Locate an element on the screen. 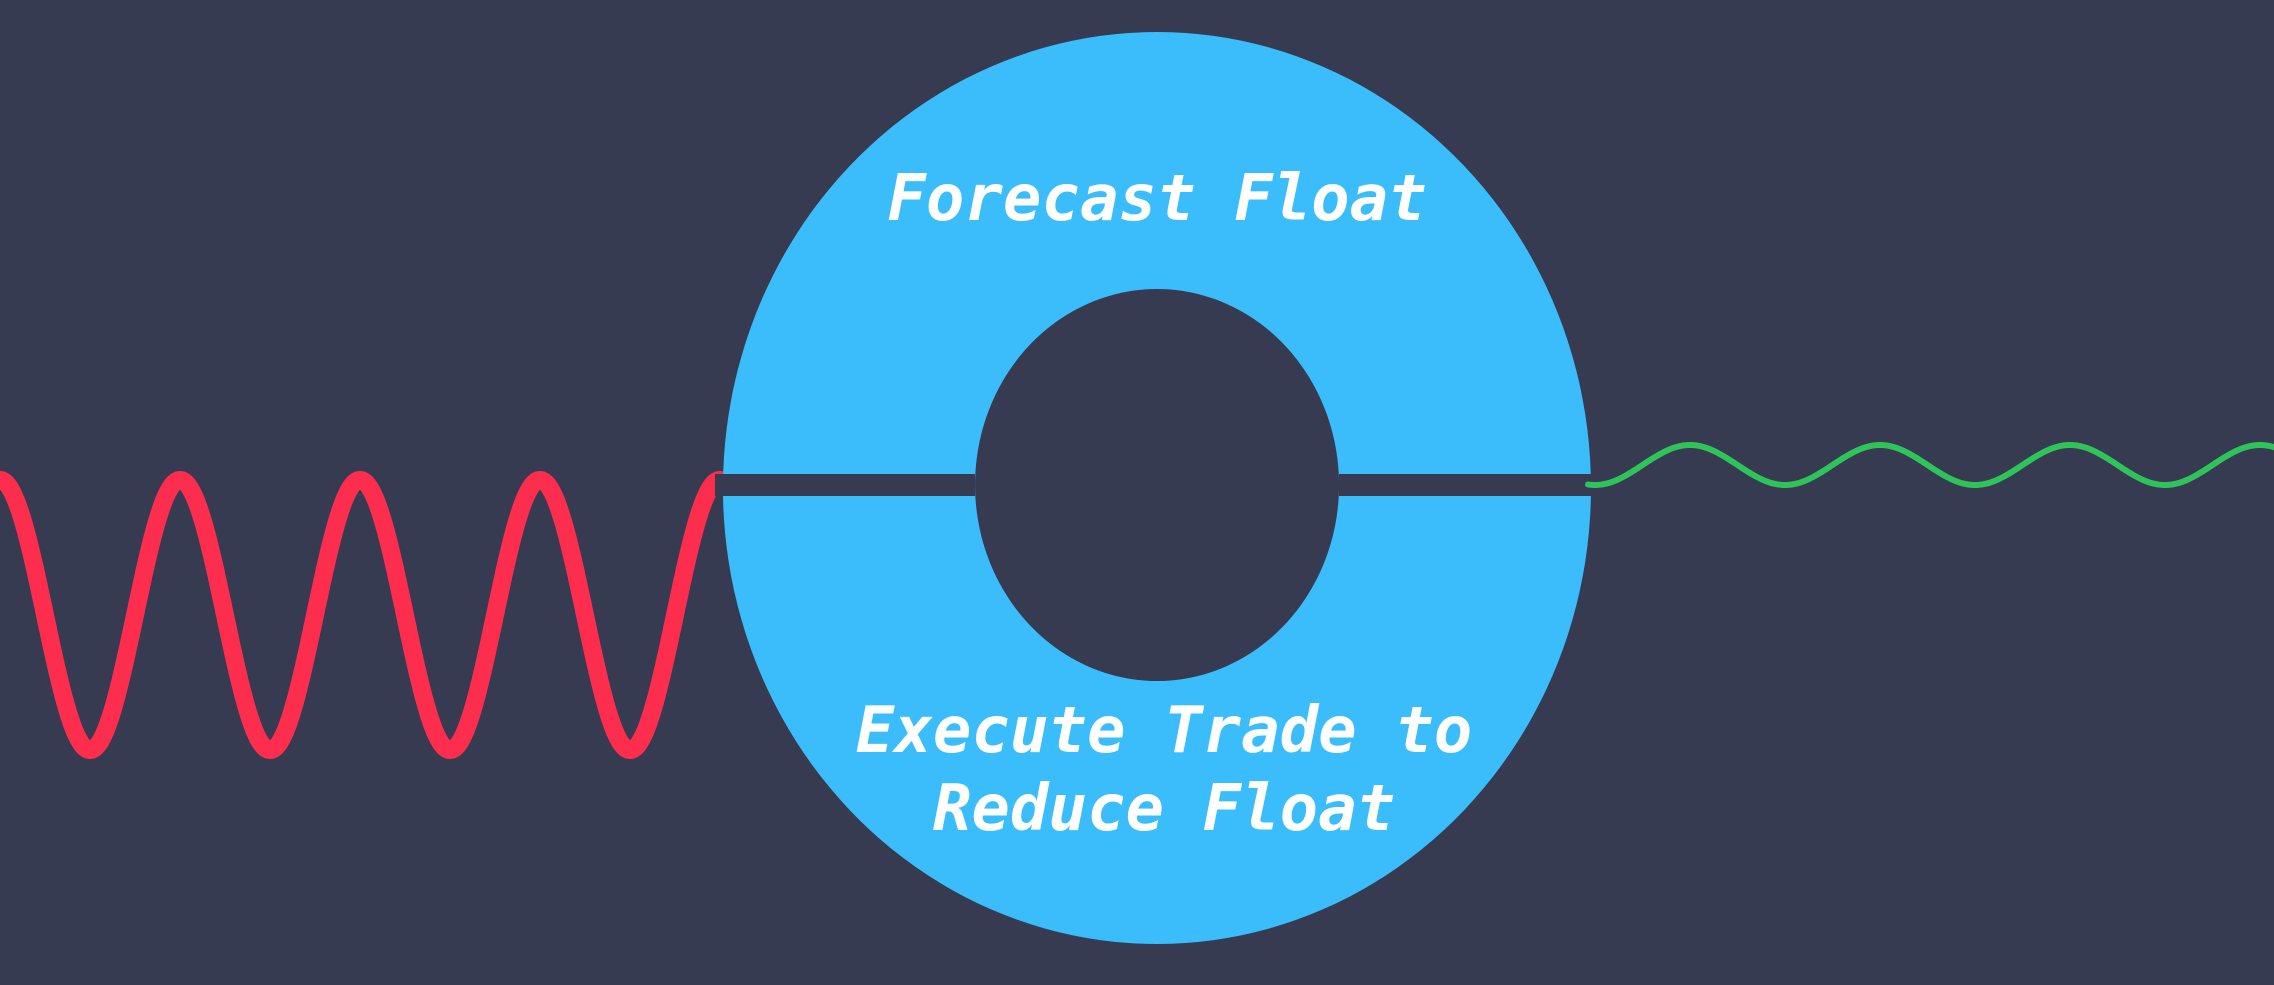 The height and width of the screenshot is (985, 2274). ring-divider-right is located at coordinates (1469, 485).